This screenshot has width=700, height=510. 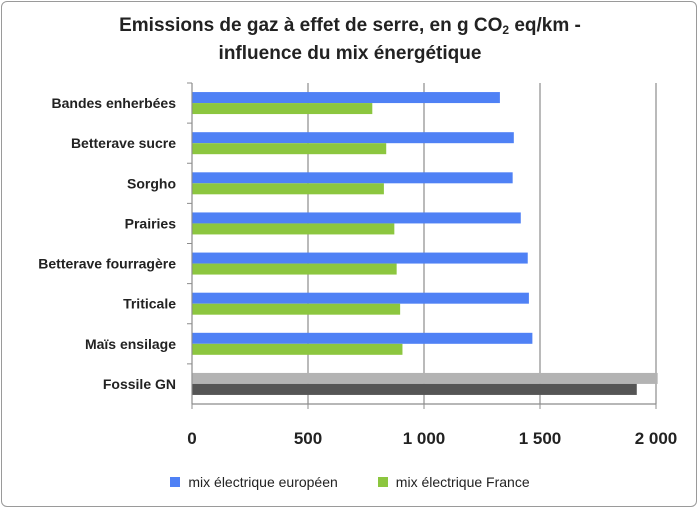 I want to click on category-label: Maïs ensilage, so click(x=130, y=344).